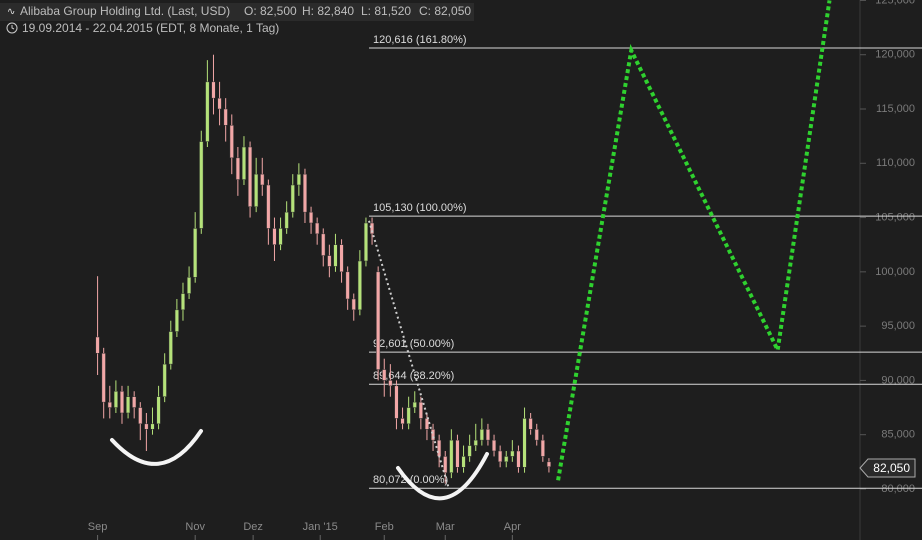 This screenshot has width=922, height=540. I want to click on fib-label: 92,601 (50.00%), so click(413, 344).